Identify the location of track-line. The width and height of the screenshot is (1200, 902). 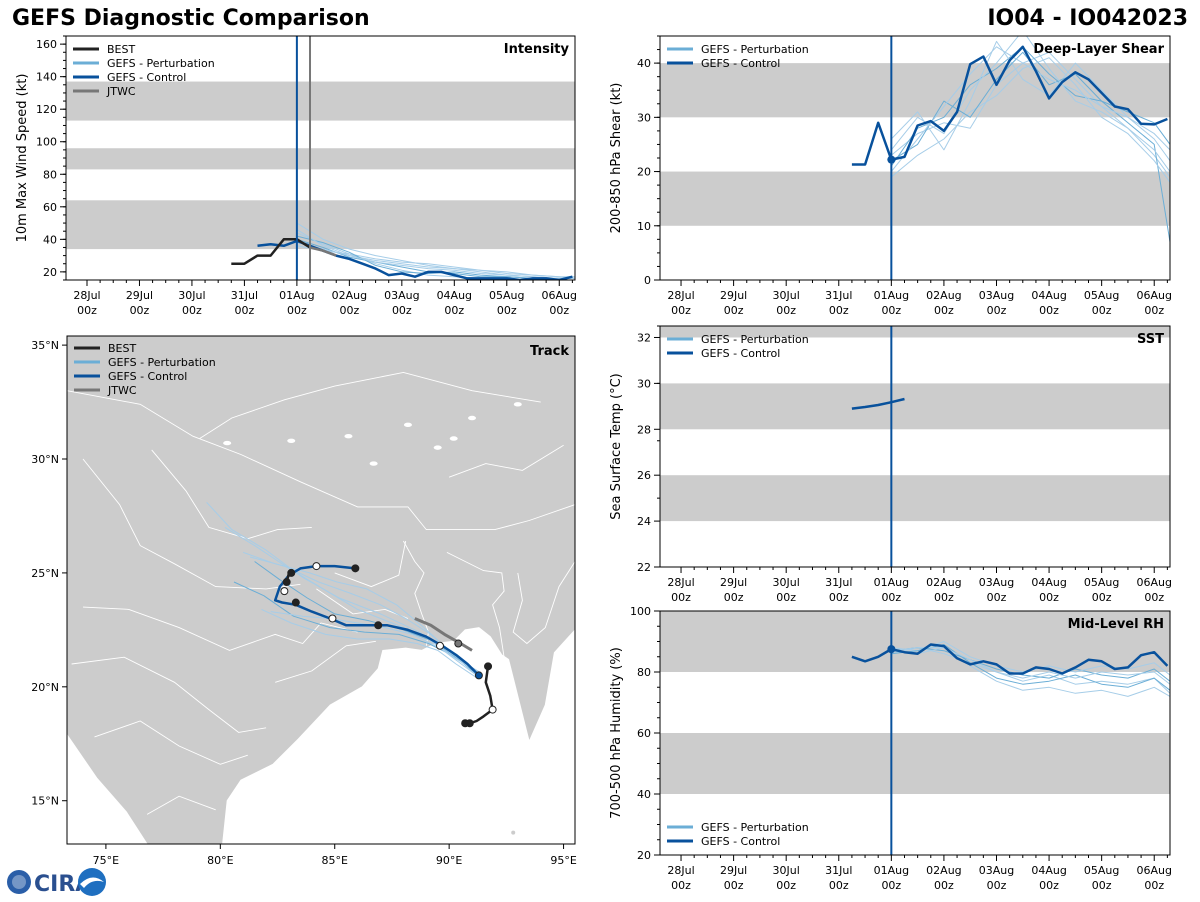
(369, 643).